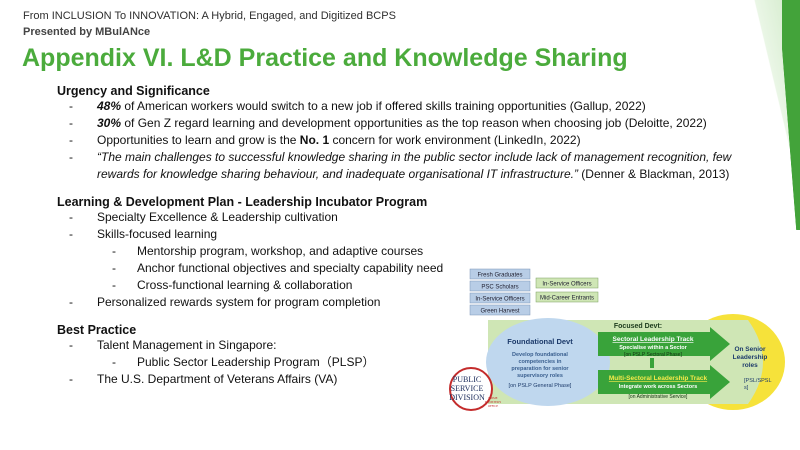 The width and height of the screenshot is (800, 450). Describe the element at coordinates (750, 357) in the screenshot. I see `senior-title: Leadership` at that location.